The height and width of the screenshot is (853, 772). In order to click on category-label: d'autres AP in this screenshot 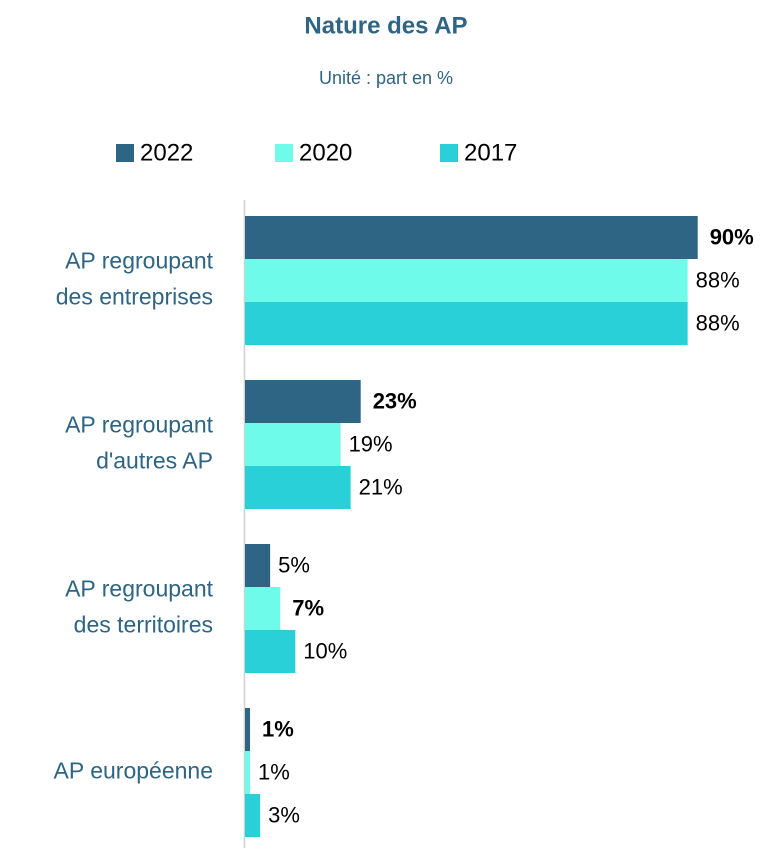, I will do `click(154, 461)`.